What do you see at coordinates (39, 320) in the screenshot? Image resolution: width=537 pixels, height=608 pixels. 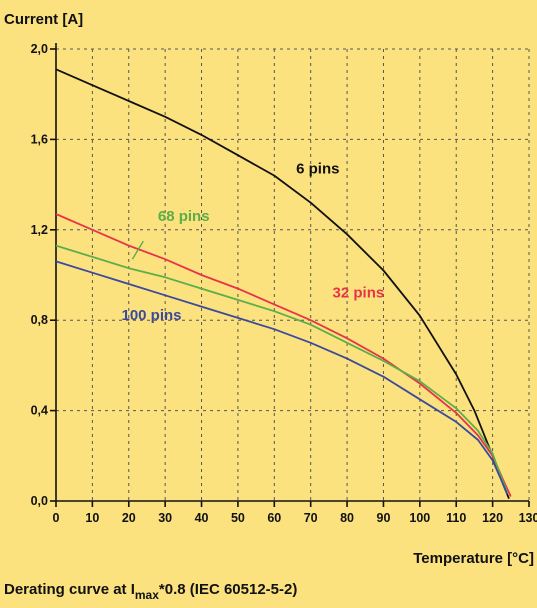 I see `y-tick-label: 0,8` at bounding box center [39, 320].